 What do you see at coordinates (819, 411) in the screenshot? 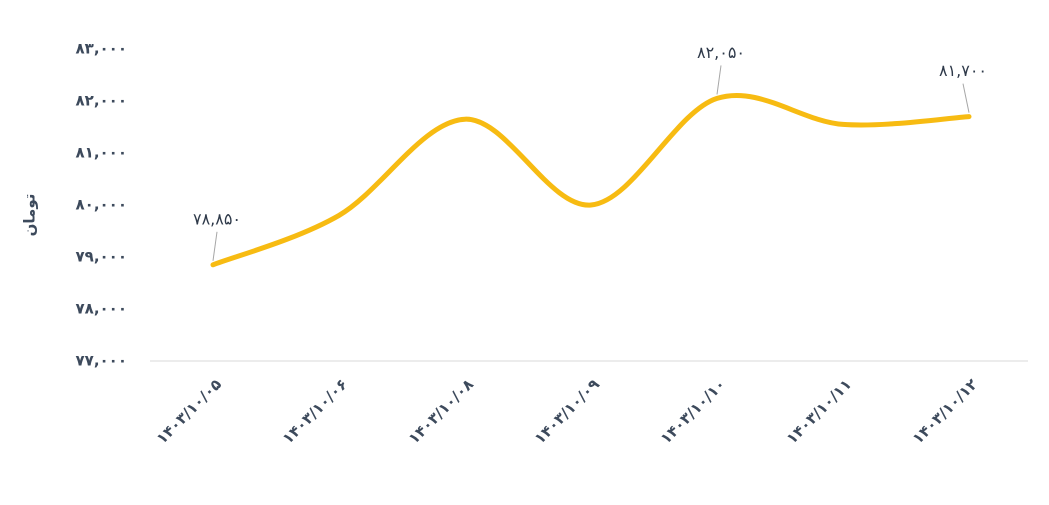
I see `x-tick-label: ۱۴۰۳/۱۰/۱۱` at bounding box center [819, 411].